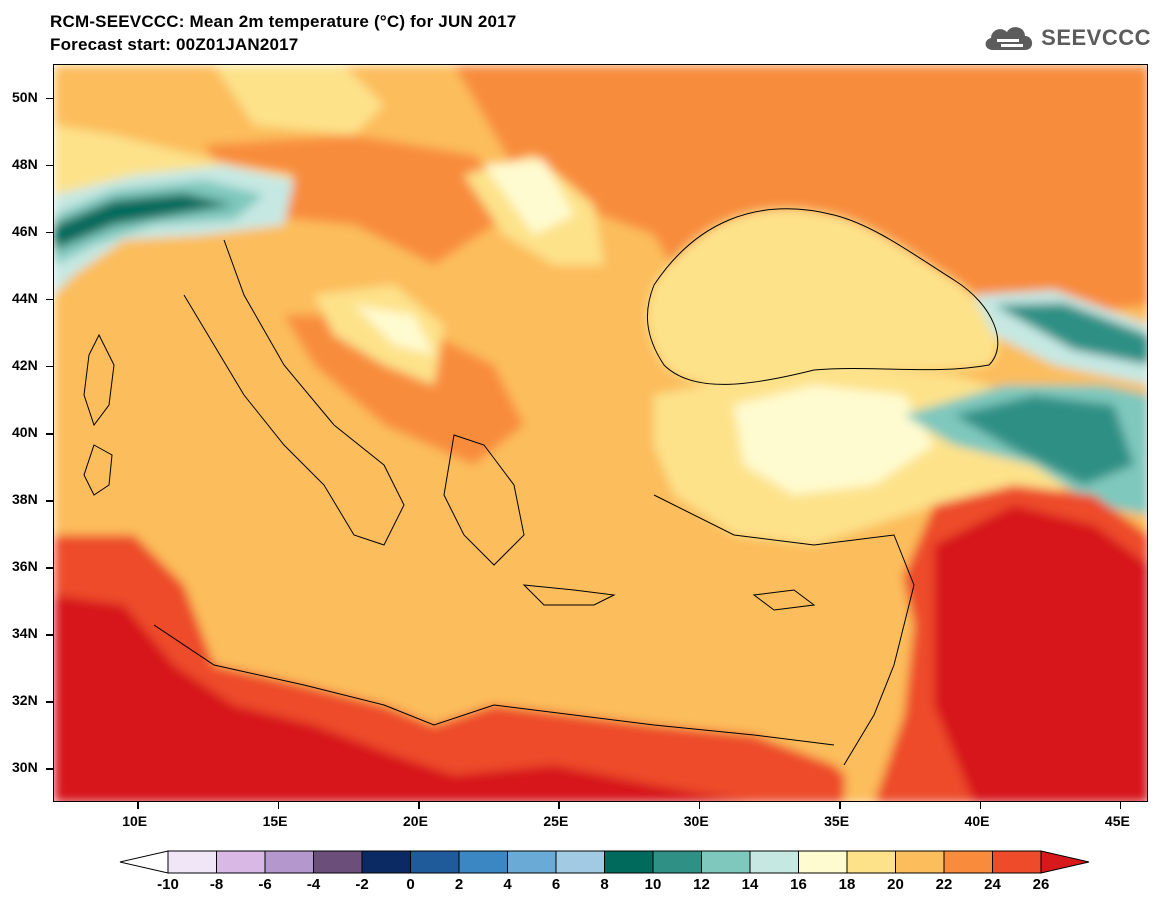  I want to click on lat-tick-label: 46N, so click(25, 230).